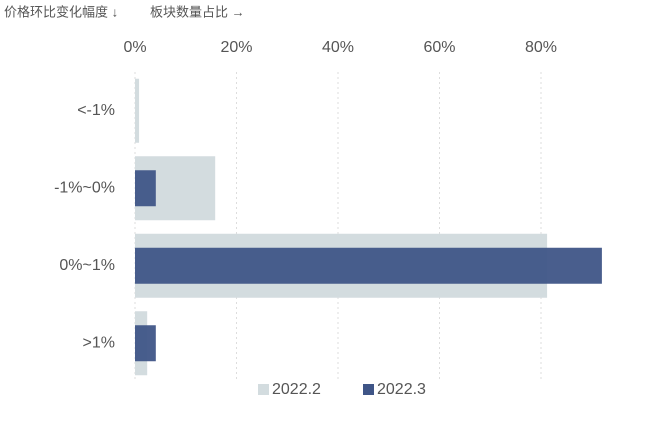 This screenshot has height=422, width=663. I want to click on x-tick-label: 20%, so click(236, 47).